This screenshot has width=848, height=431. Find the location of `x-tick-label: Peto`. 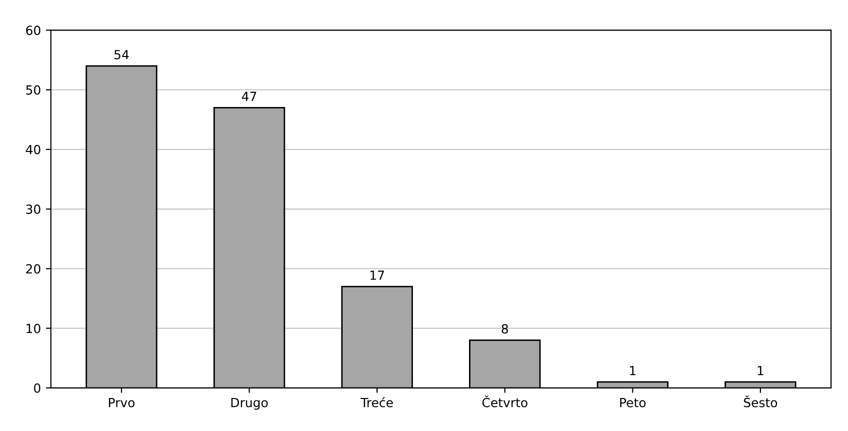

x-tick-label: Peto is located at coordinates (633, 403).